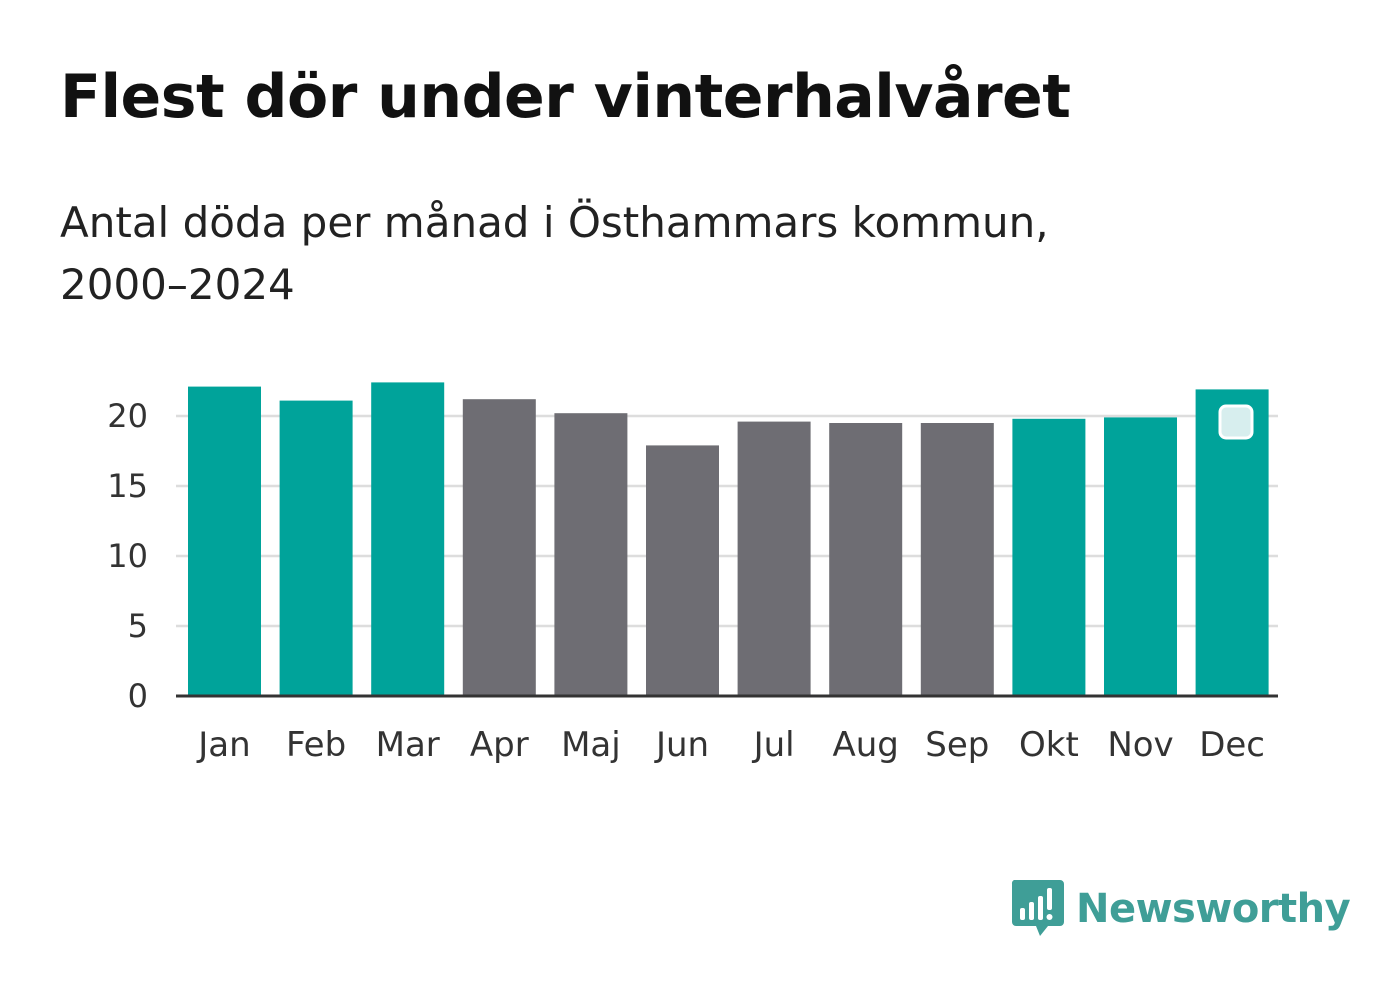  Describe the element at coordinates (408, 745) in the screenshot. I see `x-tick-label-mar: Mar` at that location.